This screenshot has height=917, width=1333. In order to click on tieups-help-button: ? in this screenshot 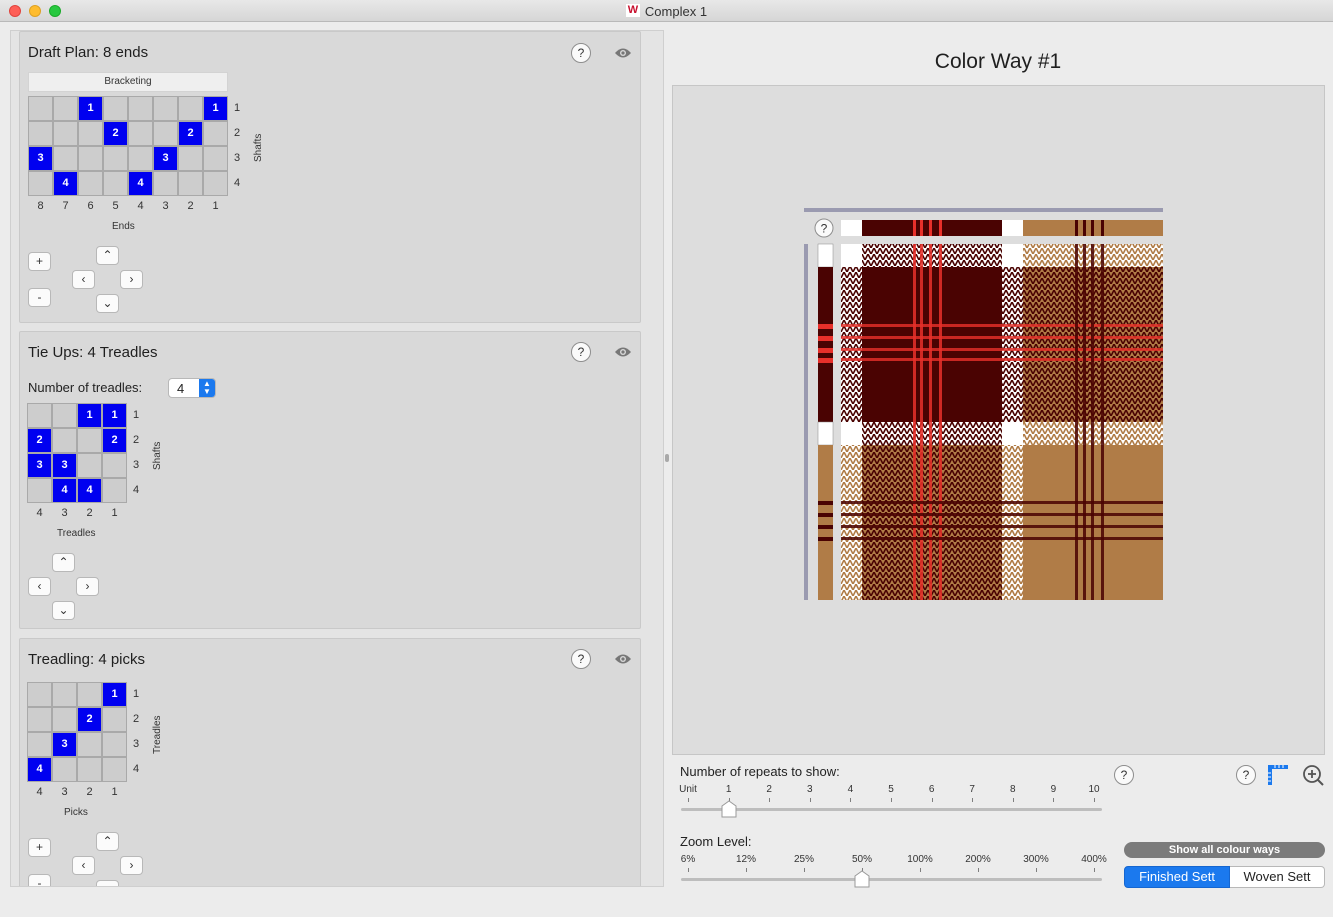, I will do `click(581, 352)`.